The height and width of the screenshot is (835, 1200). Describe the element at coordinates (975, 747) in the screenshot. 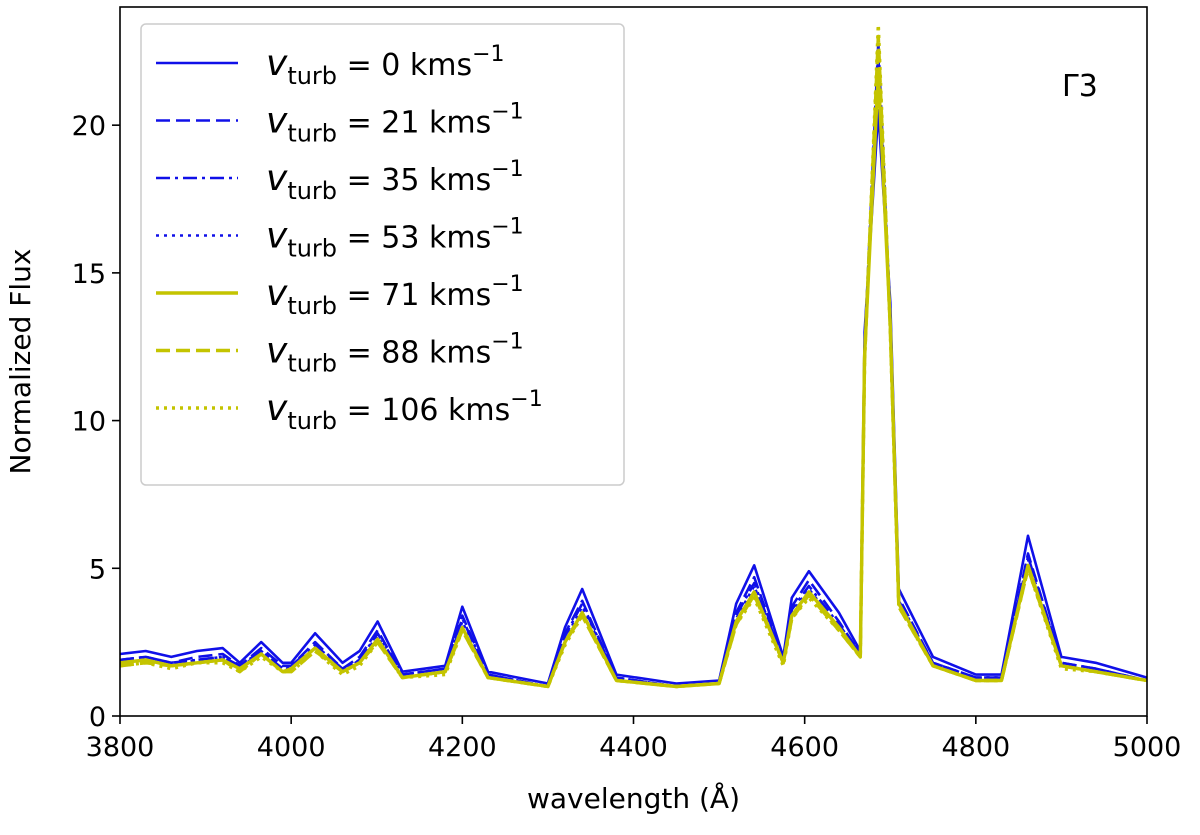

I see `x-tick-label-5: 4800` at that location.